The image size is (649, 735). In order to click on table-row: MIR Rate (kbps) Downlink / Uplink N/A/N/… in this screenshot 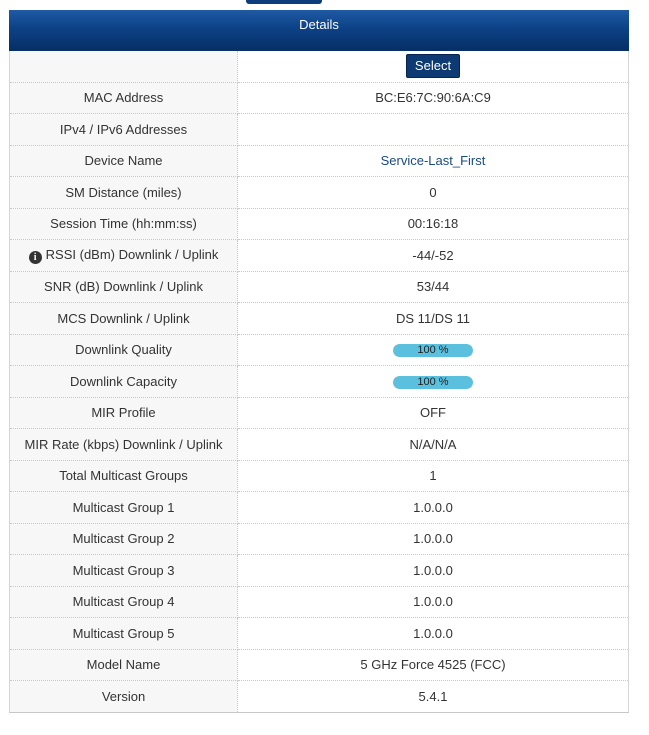, I will do `click(319, 444)`.